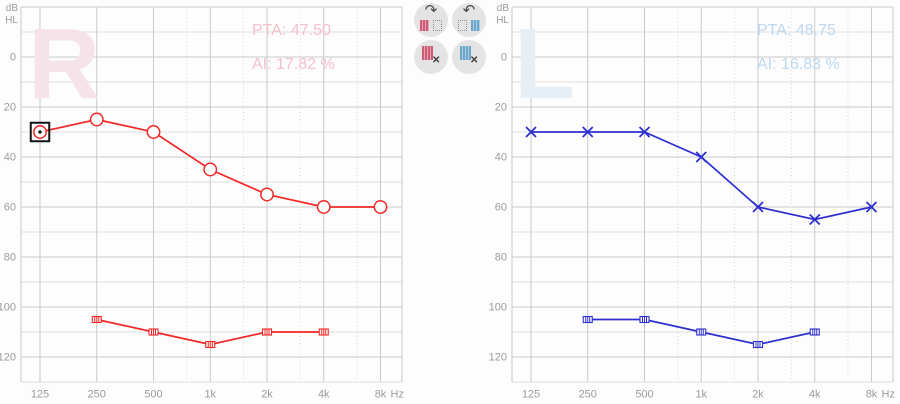 The image size is (900, 404). I want to click on data-point-4k-air-conduction-right, so click(323, 207).